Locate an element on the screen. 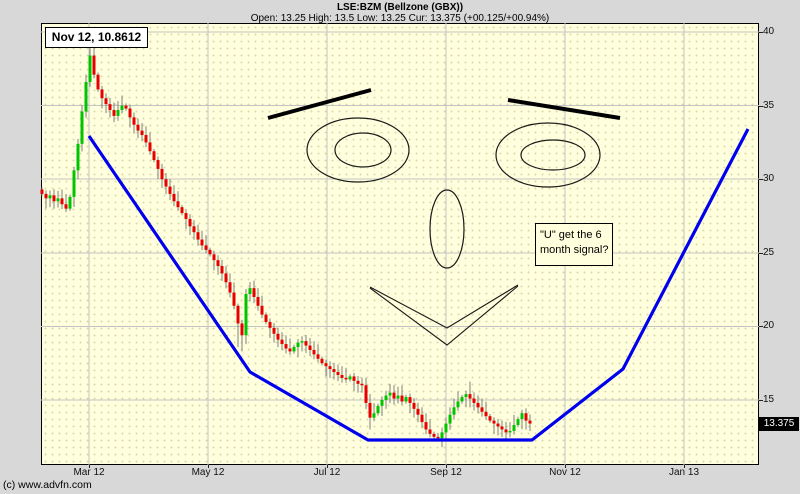 This screenshot has height=494, width=800. mouth-line is located at coordinates (444, 306).